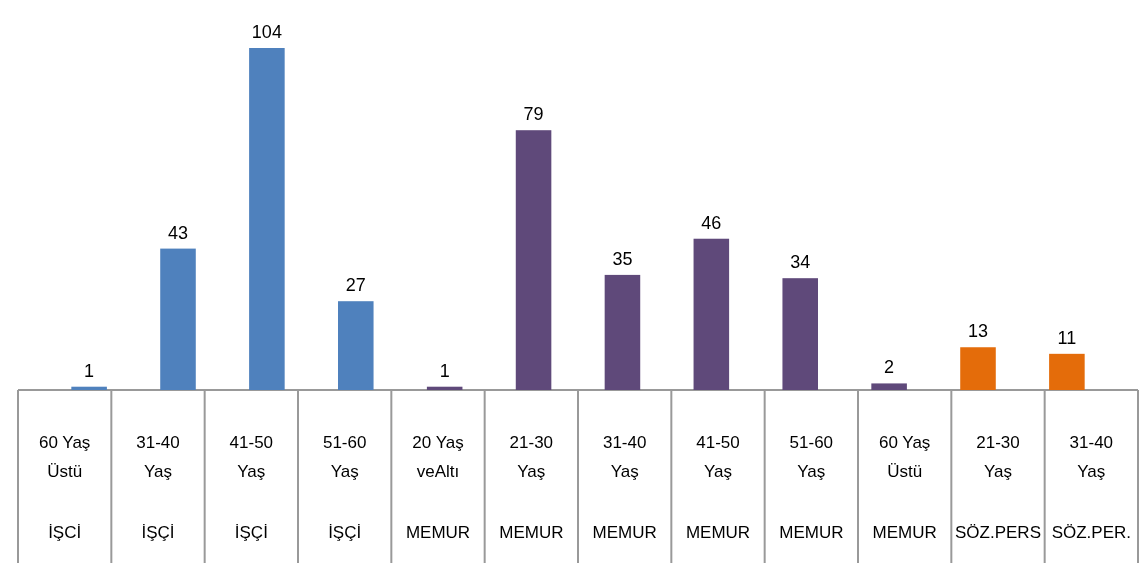 The image size is (1139, 573). Describe the element at coordinates (978, 331) in the screenshot. I see `data-label: 13` at that location.